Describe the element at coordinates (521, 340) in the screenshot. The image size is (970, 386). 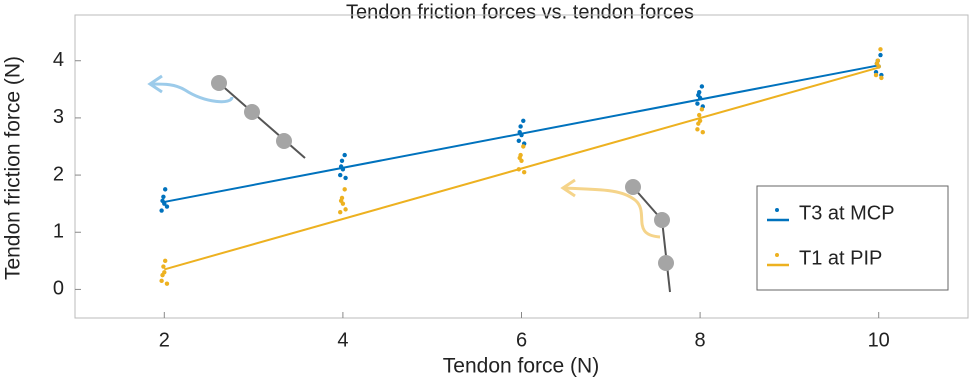
I see `x-tick-label: 6` at that location.